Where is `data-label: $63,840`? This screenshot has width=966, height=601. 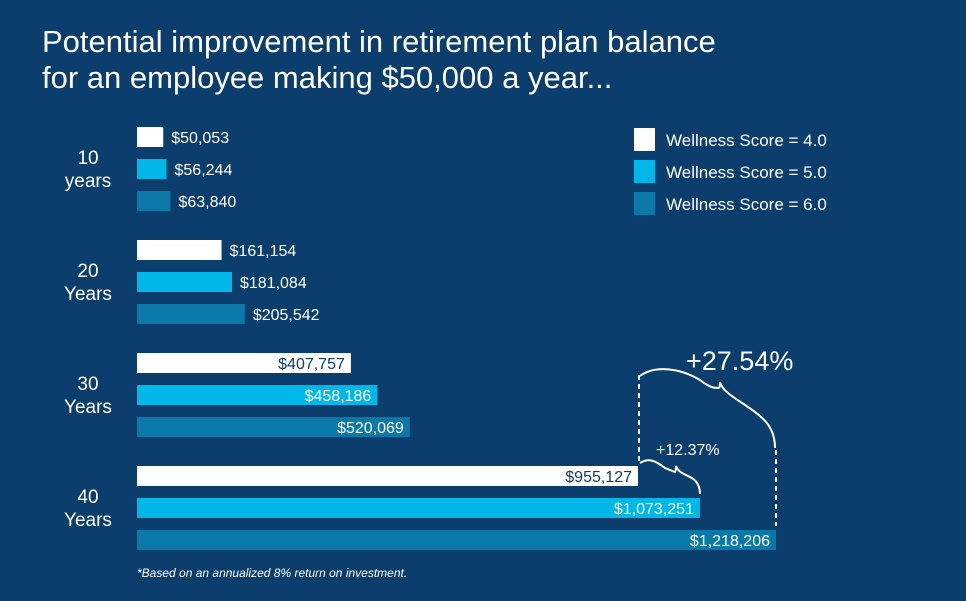 data-label: $63,840 is located at coordinates (207, 202).